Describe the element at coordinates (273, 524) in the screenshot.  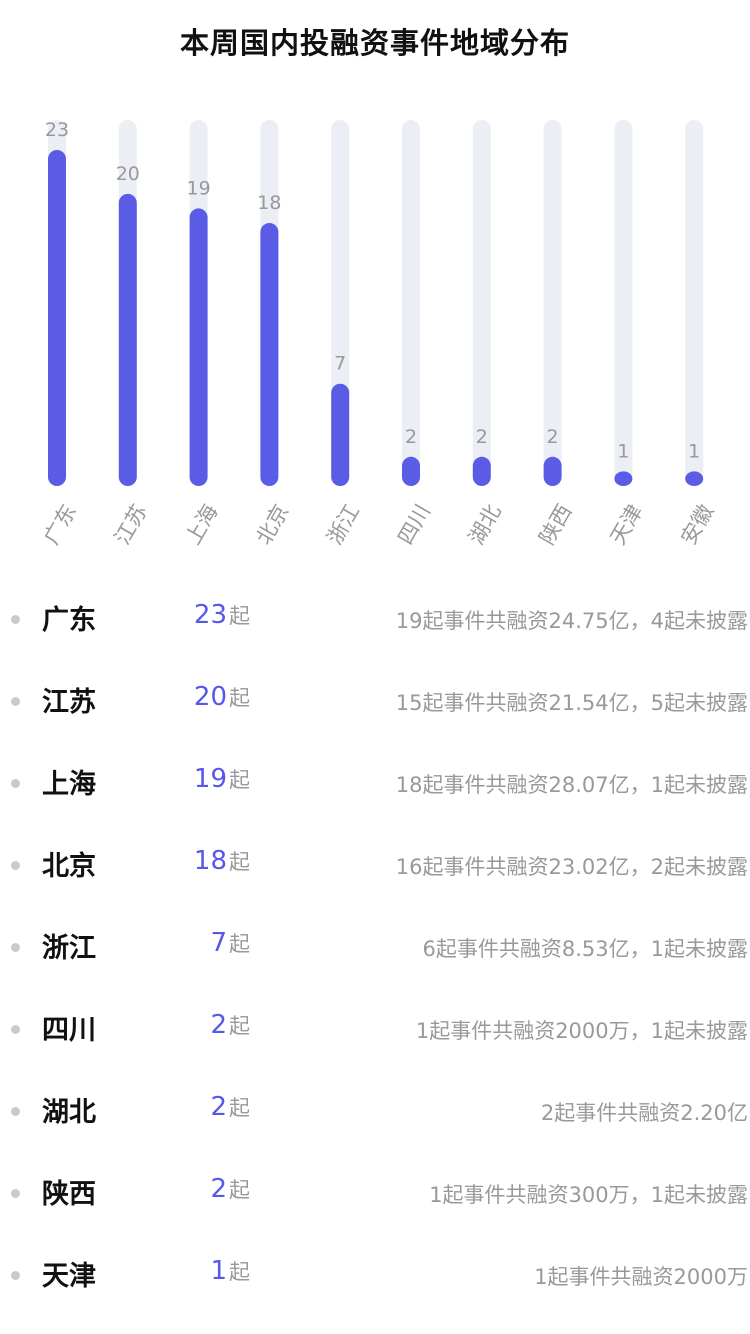
I see `category-label: 北京` at that location.